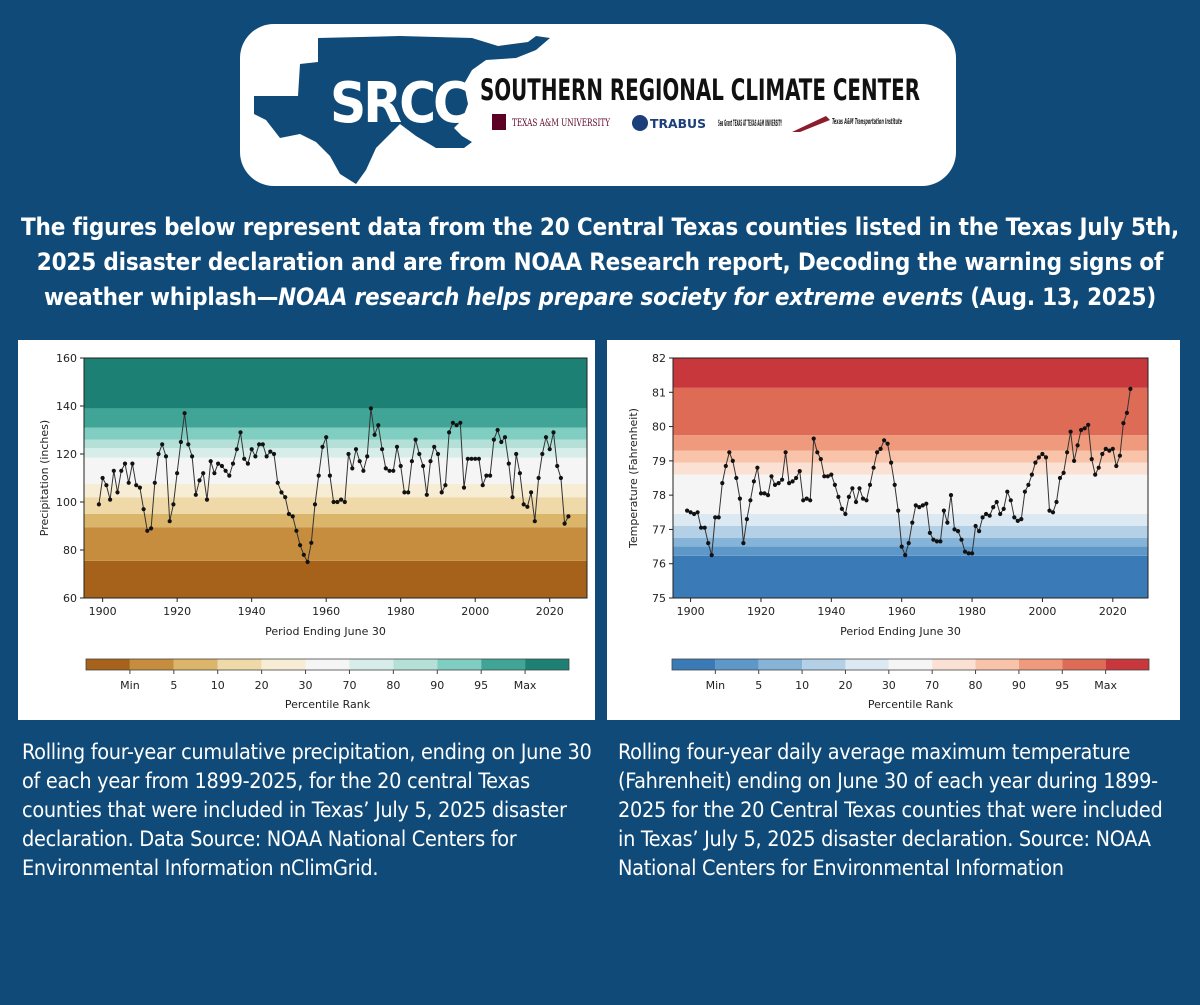 Image resolution: width=1200 pixels, height=1005 pixels. I want to click on y-tick-label: 81, so click(659, 392).